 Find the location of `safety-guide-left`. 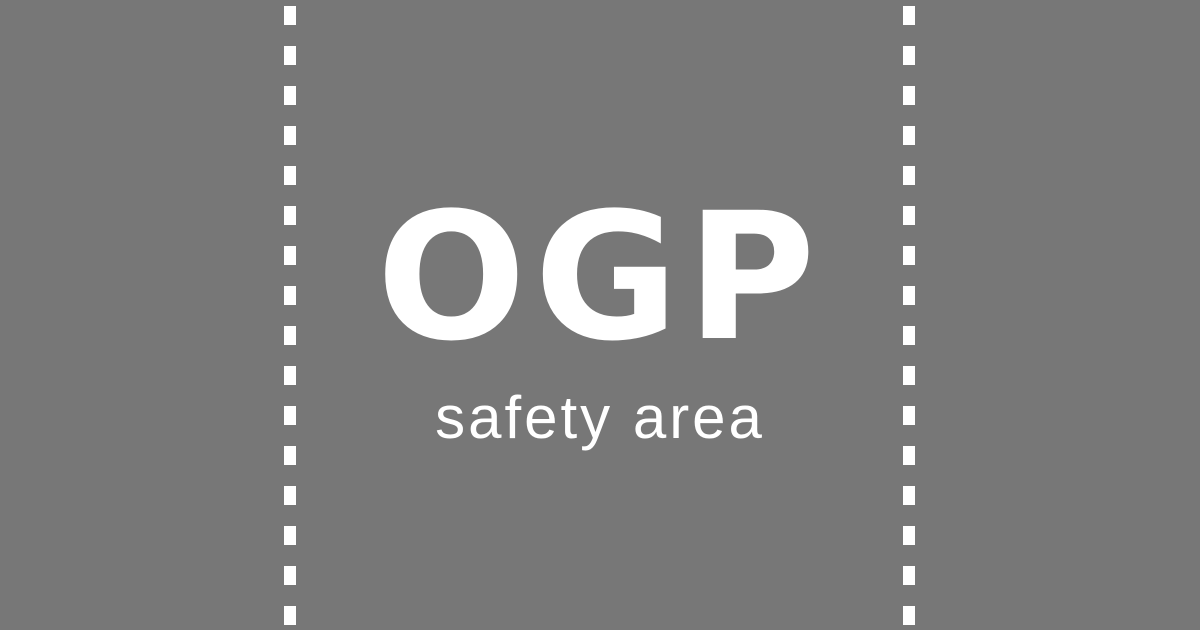

safety-guide-left is located at coordinates (290, 315).